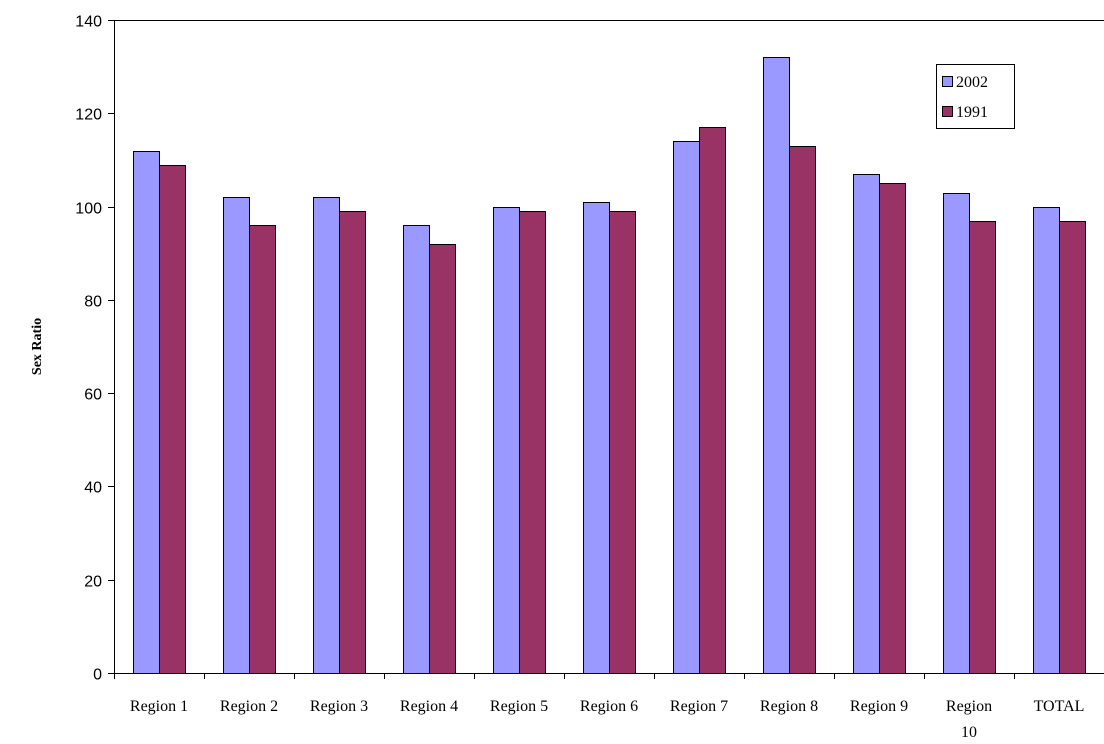  I want to click on x-tick-label-line: Region 1, so click(159, 706).